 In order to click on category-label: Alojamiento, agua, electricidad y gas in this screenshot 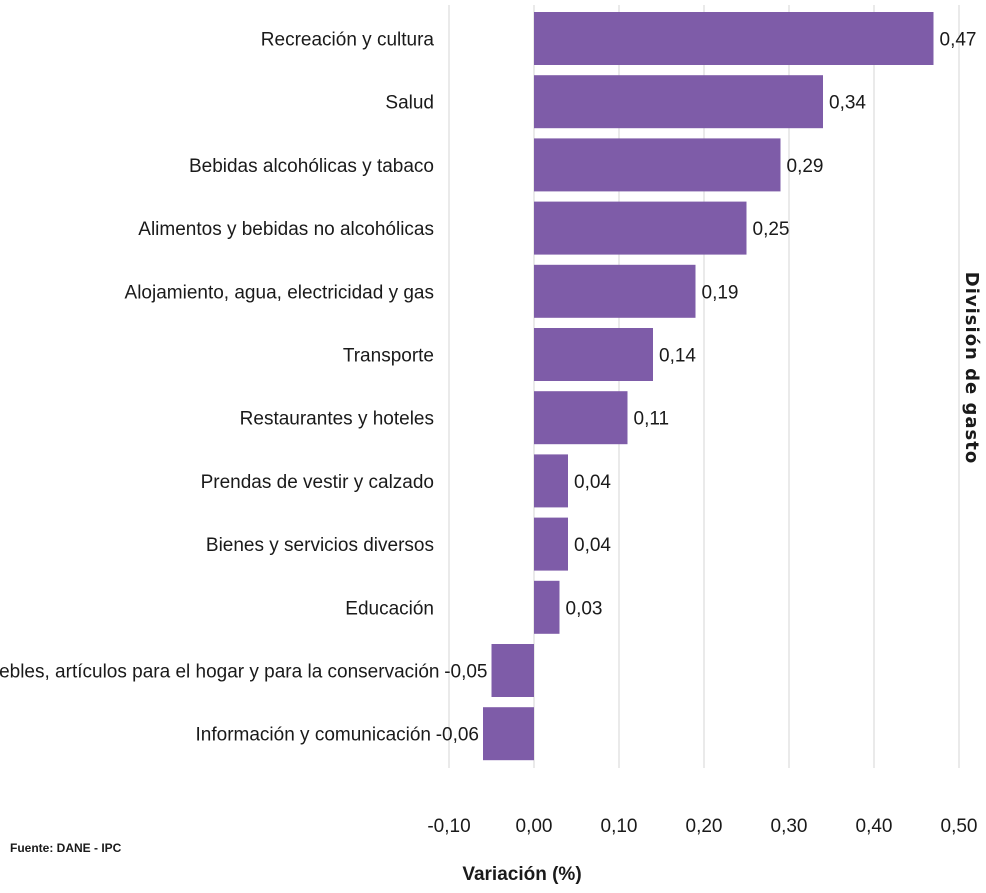, I will do `click(279, 292)`.